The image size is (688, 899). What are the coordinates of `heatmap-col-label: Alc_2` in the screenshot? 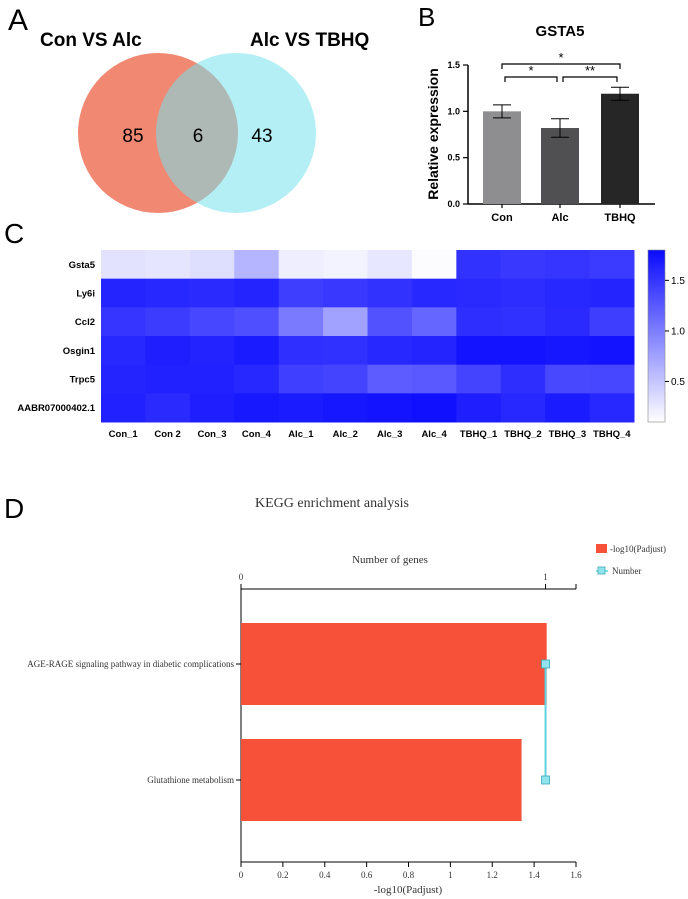 It's located at (345, 434).